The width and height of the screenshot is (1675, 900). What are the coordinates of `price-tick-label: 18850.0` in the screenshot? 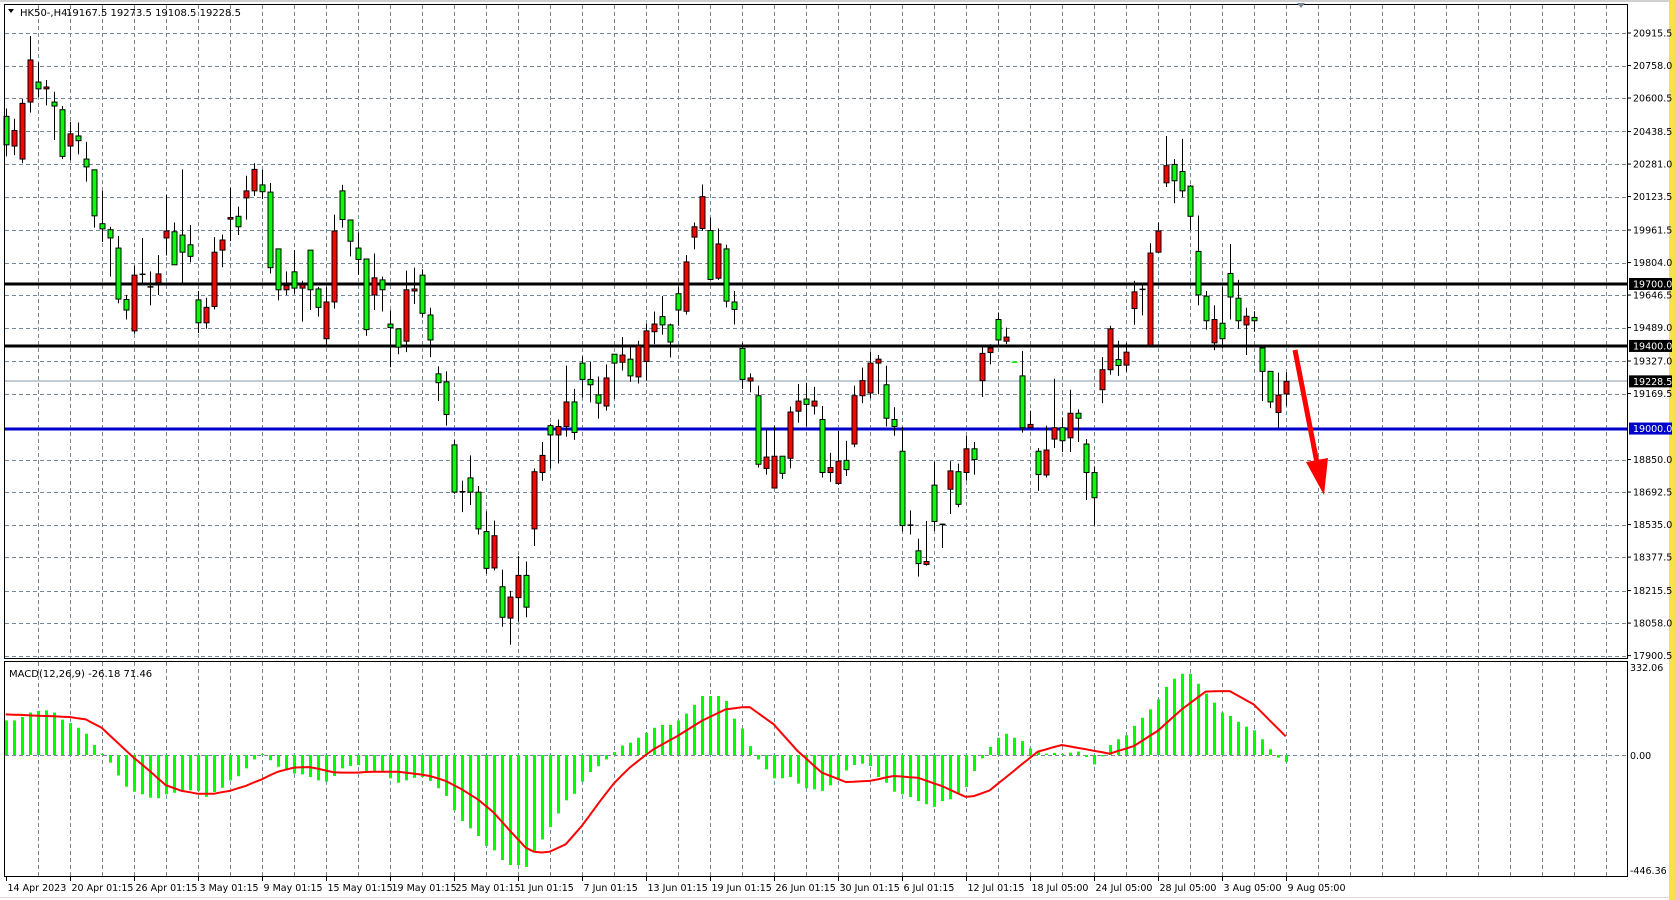 It's located at (1652, 460).